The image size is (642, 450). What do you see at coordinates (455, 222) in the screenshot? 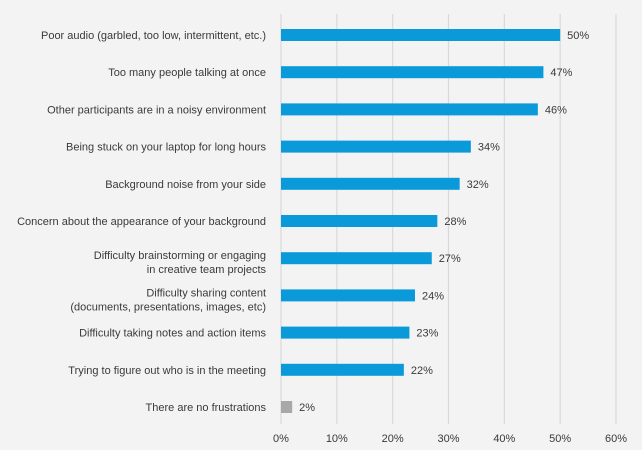
I see `data-label: 28%` at bounding box center [455, 222].